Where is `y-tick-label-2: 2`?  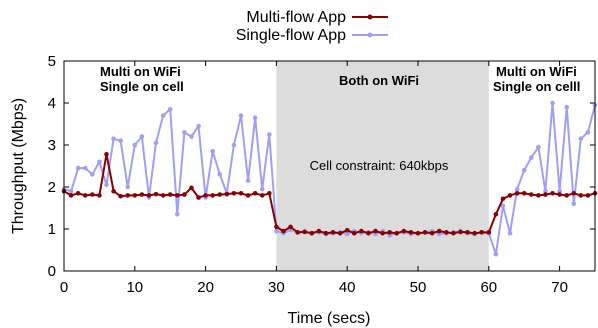 y-tick-label-2: 2 is located at coordinates (52, 187).